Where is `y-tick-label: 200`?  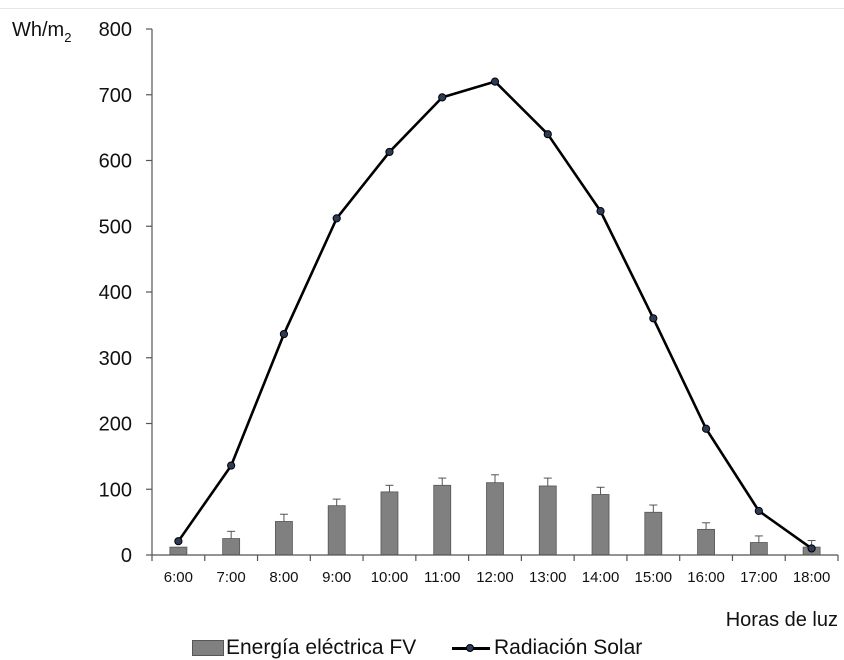 y-tick-label: 200 is located at coordinates (115, 425).